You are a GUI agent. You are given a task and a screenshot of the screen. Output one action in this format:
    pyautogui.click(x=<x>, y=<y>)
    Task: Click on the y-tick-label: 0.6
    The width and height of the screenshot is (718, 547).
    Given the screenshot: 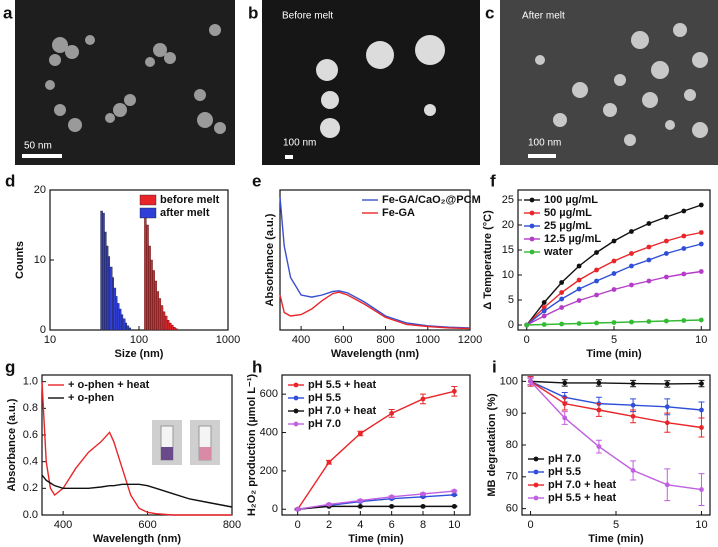 What is the action you would take?
    pyautogui.click(x=30, y=435)
    